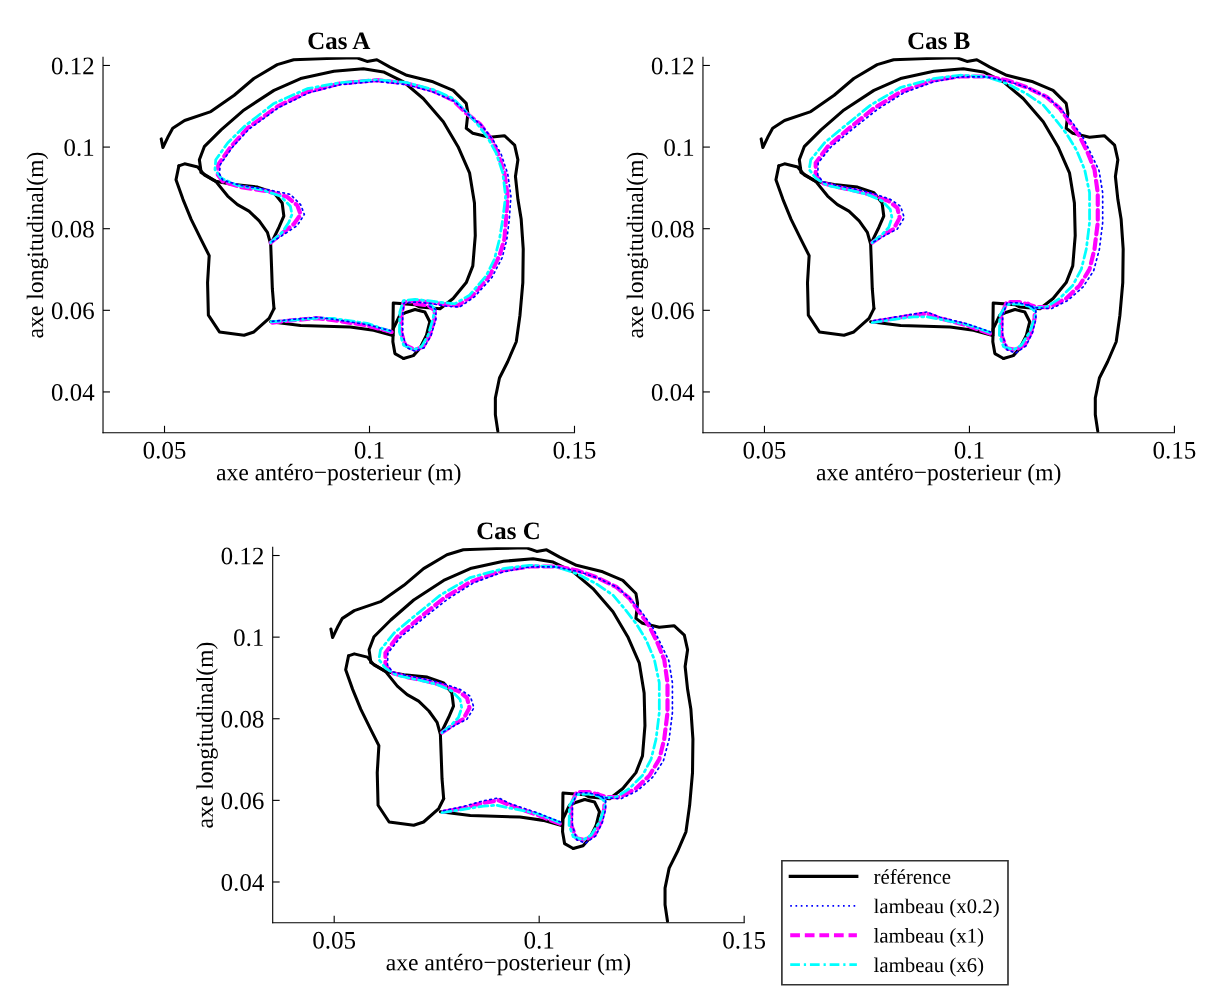 This screenshot has width=1212, height=988. I want to click on chart-title: Cas B, so click(939, 41).